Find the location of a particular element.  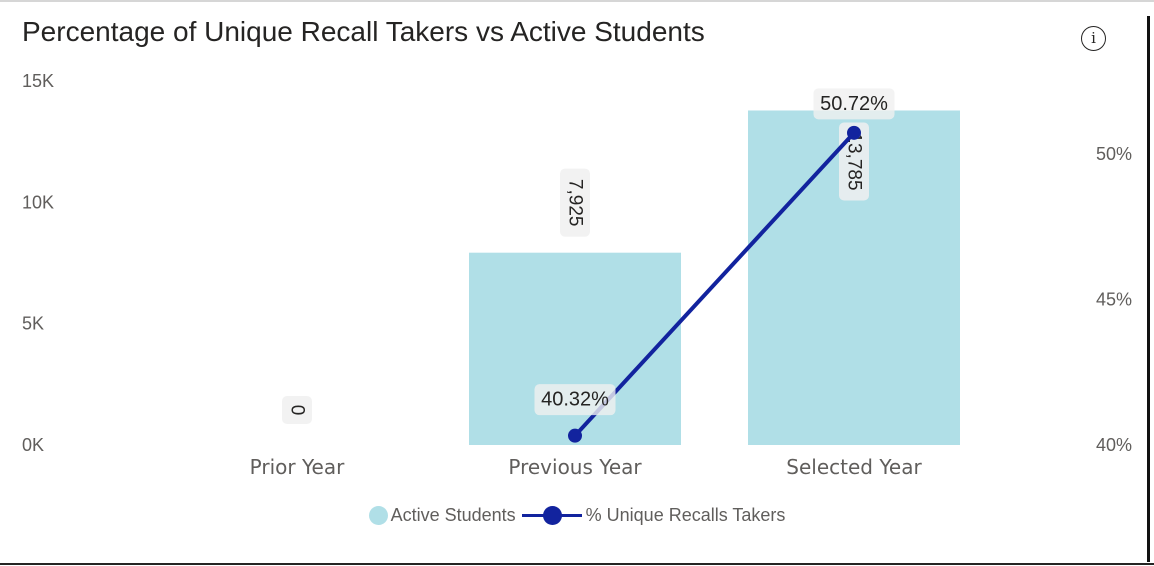

legend-item-unique-recalls: % Unique Recalls Takers is located at coordinates (651, 515).